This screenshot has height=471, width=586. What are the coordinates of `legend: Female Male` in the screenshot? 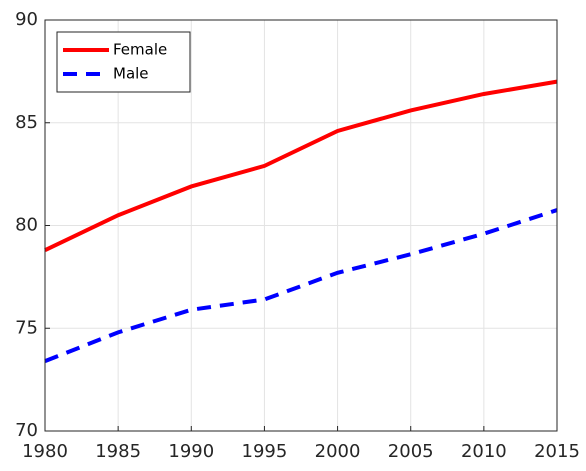 It's located at (123, 62).